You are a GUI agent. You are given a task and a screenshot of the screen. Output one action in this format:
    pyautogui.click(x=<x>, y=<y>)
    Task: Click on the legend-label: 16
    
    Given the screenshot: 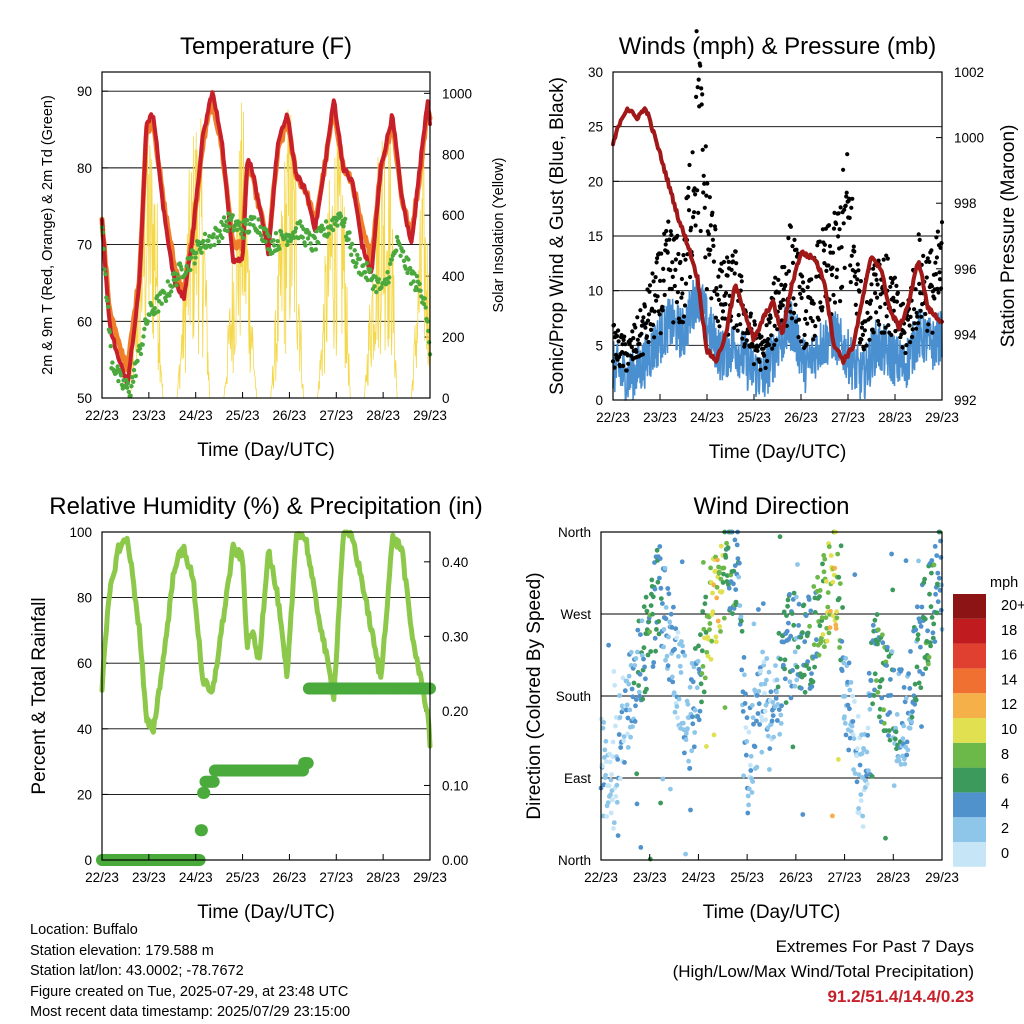 What is the action you would take?
    pyautogui.click(x=1009, y=656)
    